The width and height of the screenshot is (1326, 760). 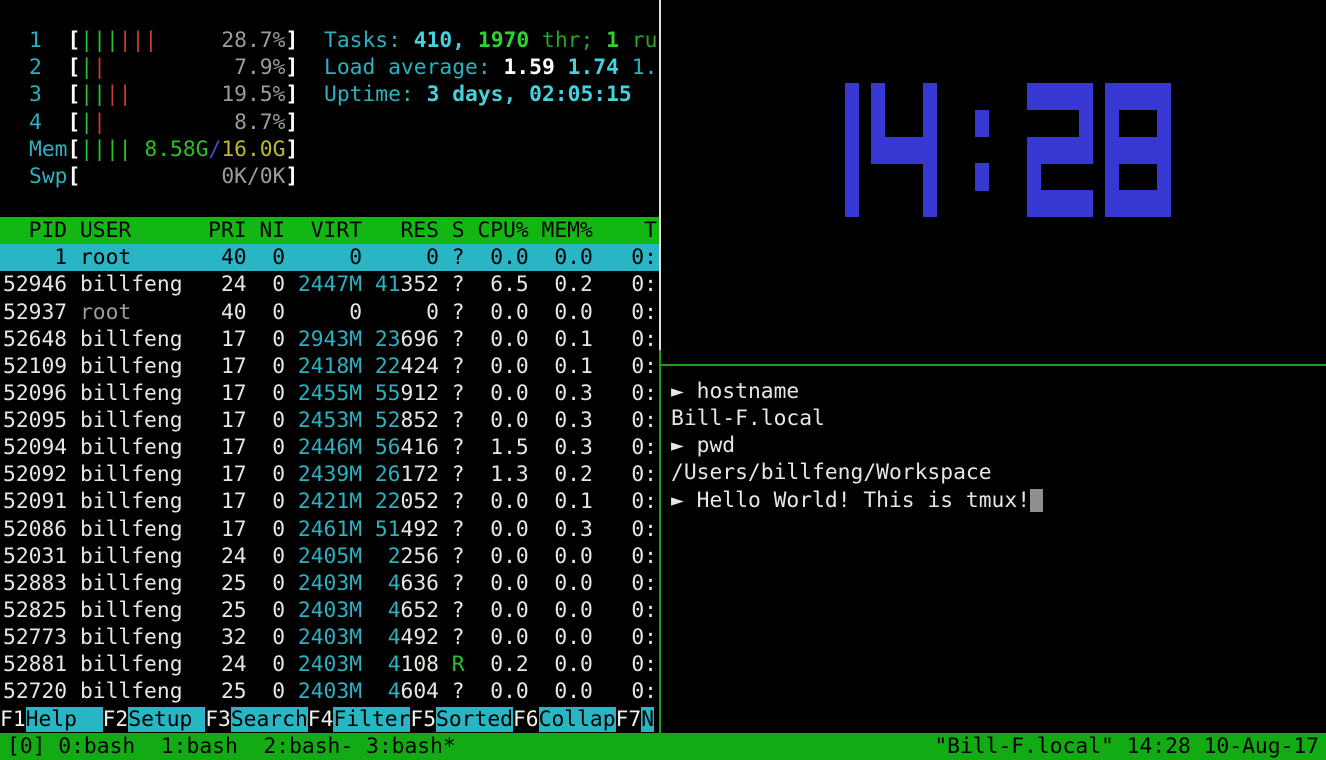 What do you see at coordinates (182, 176) in the screenshot?
I see `meter-bar: 0K/0K` at bounding box center [182, 176].